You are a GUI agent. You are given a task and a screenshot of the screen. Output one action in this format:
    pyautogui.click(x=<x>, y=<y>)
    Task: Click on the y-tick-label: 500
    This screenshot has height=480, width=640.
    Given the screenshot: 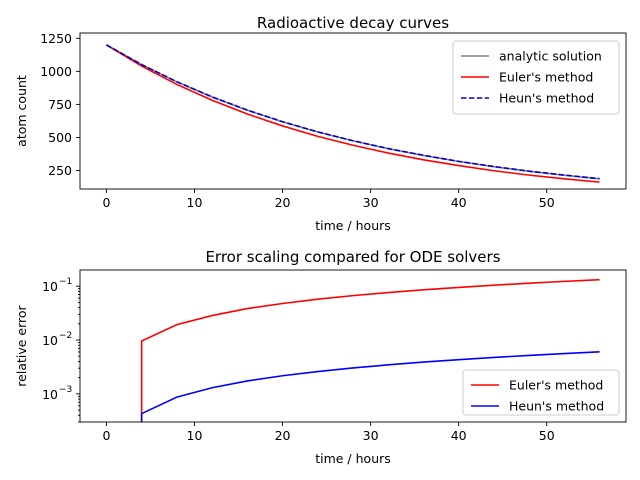 What is the action you would take?
    pyautogui.click(x=60, y=137)
    